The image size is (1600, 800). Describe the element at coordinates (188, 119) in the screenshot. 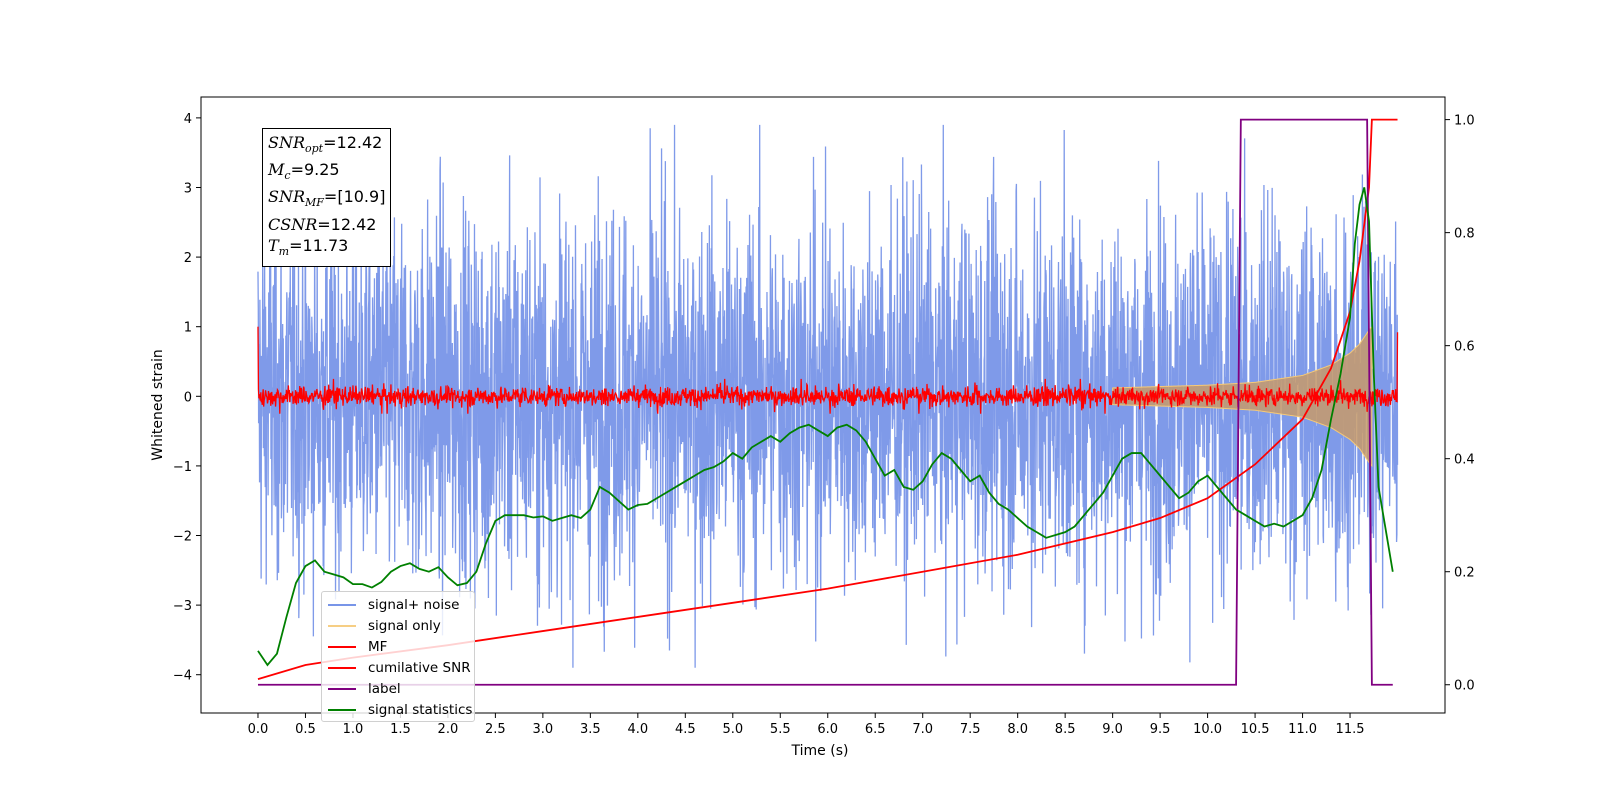

I see `y-tick-label: 4` at that location.